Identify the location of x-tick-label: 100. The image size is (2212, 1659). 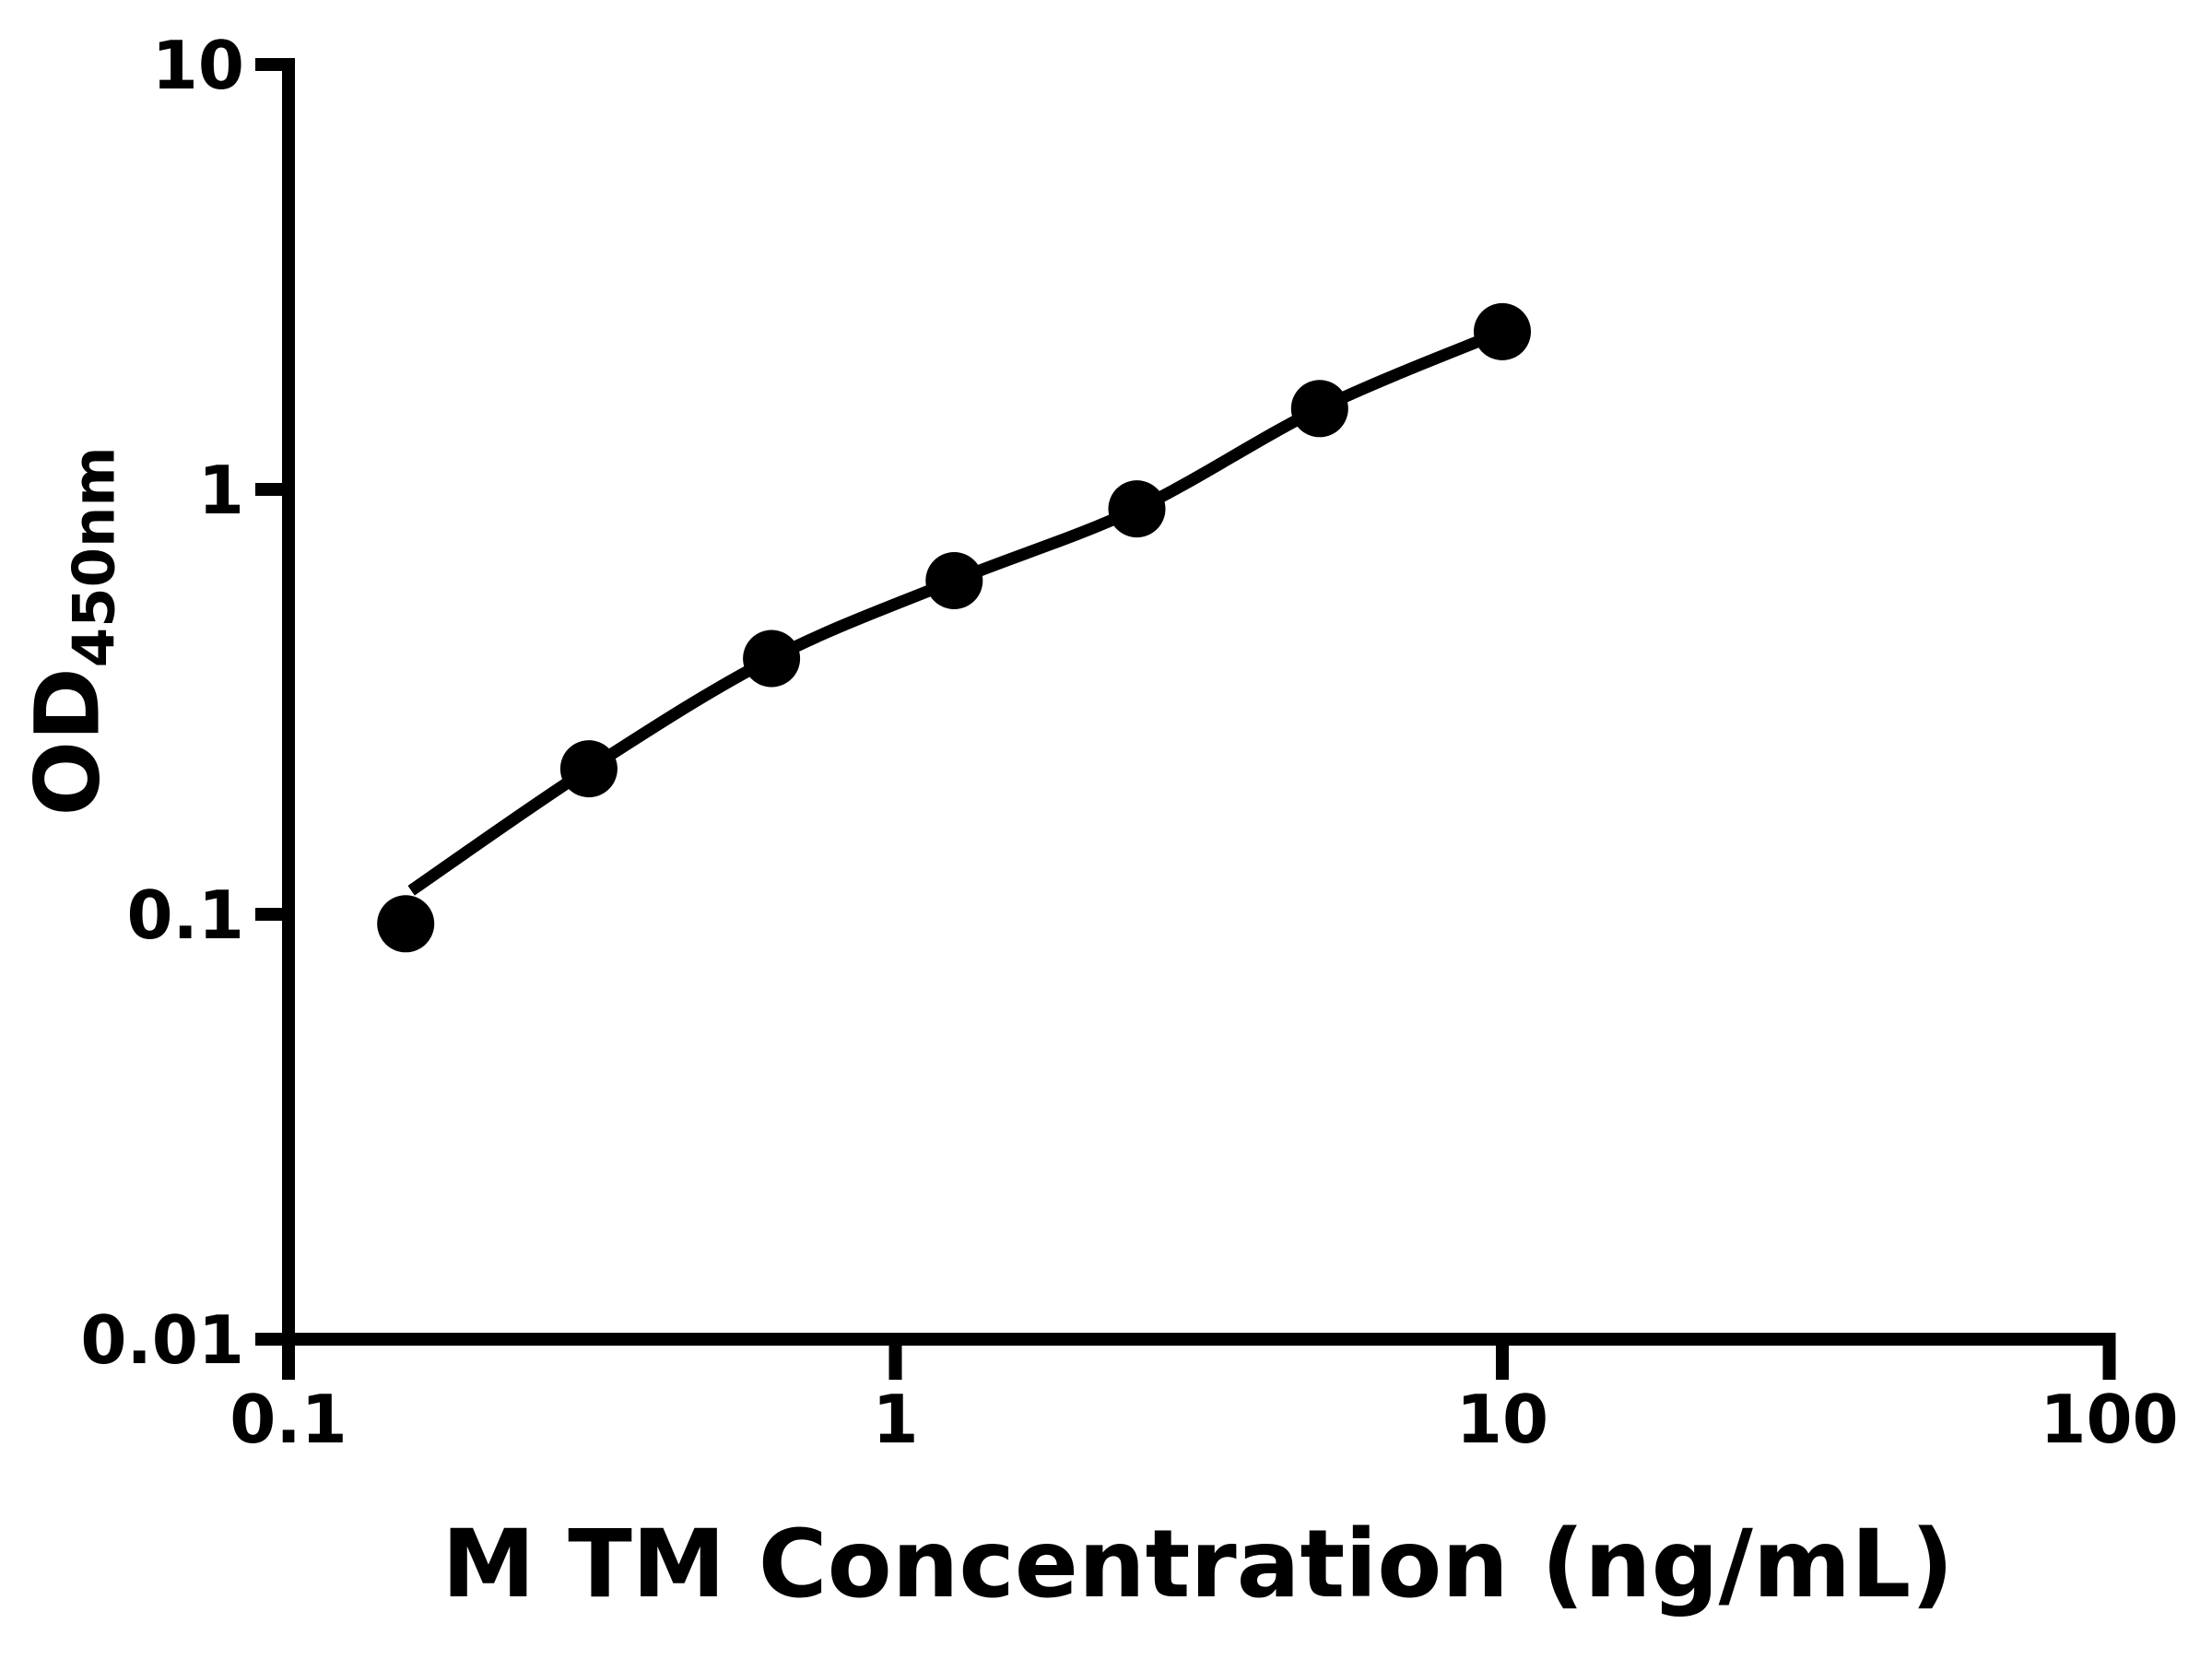
(2109, 1419).